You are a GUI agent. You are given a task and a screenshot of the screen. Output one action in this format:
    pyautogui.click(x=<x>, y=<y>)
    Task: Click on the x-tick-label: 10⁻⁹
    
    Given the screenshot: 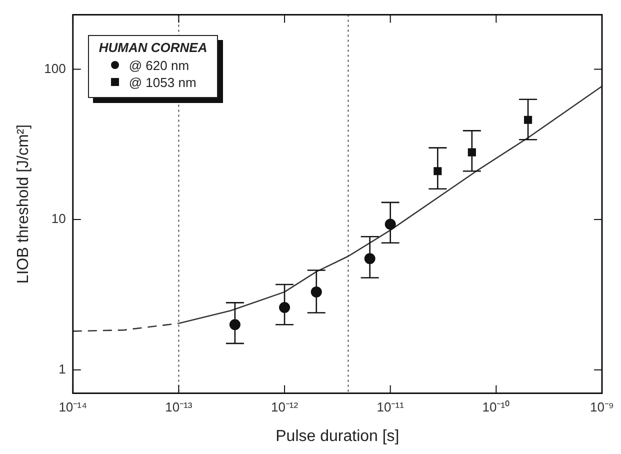 What is the action you would take?
    pyautogui.click(x=602, y=407)
    